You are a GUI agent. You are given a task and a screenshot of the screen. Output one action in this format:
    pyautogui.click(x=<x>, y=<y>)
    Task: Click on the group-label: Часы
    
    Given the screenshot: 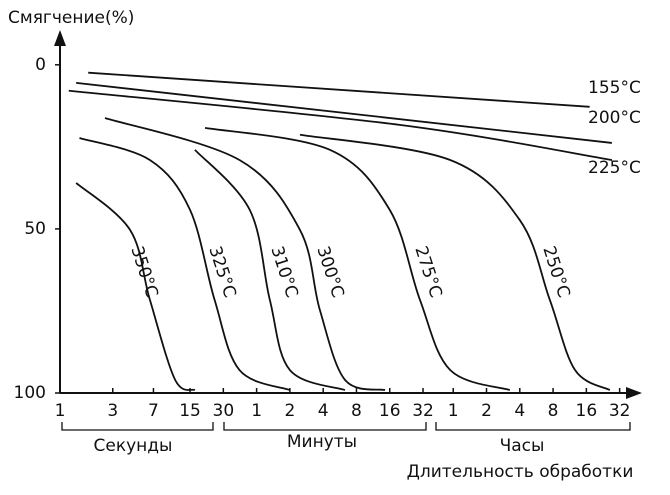 What is the action you would take?
    pyautogui.click(x=522, y=446)
    